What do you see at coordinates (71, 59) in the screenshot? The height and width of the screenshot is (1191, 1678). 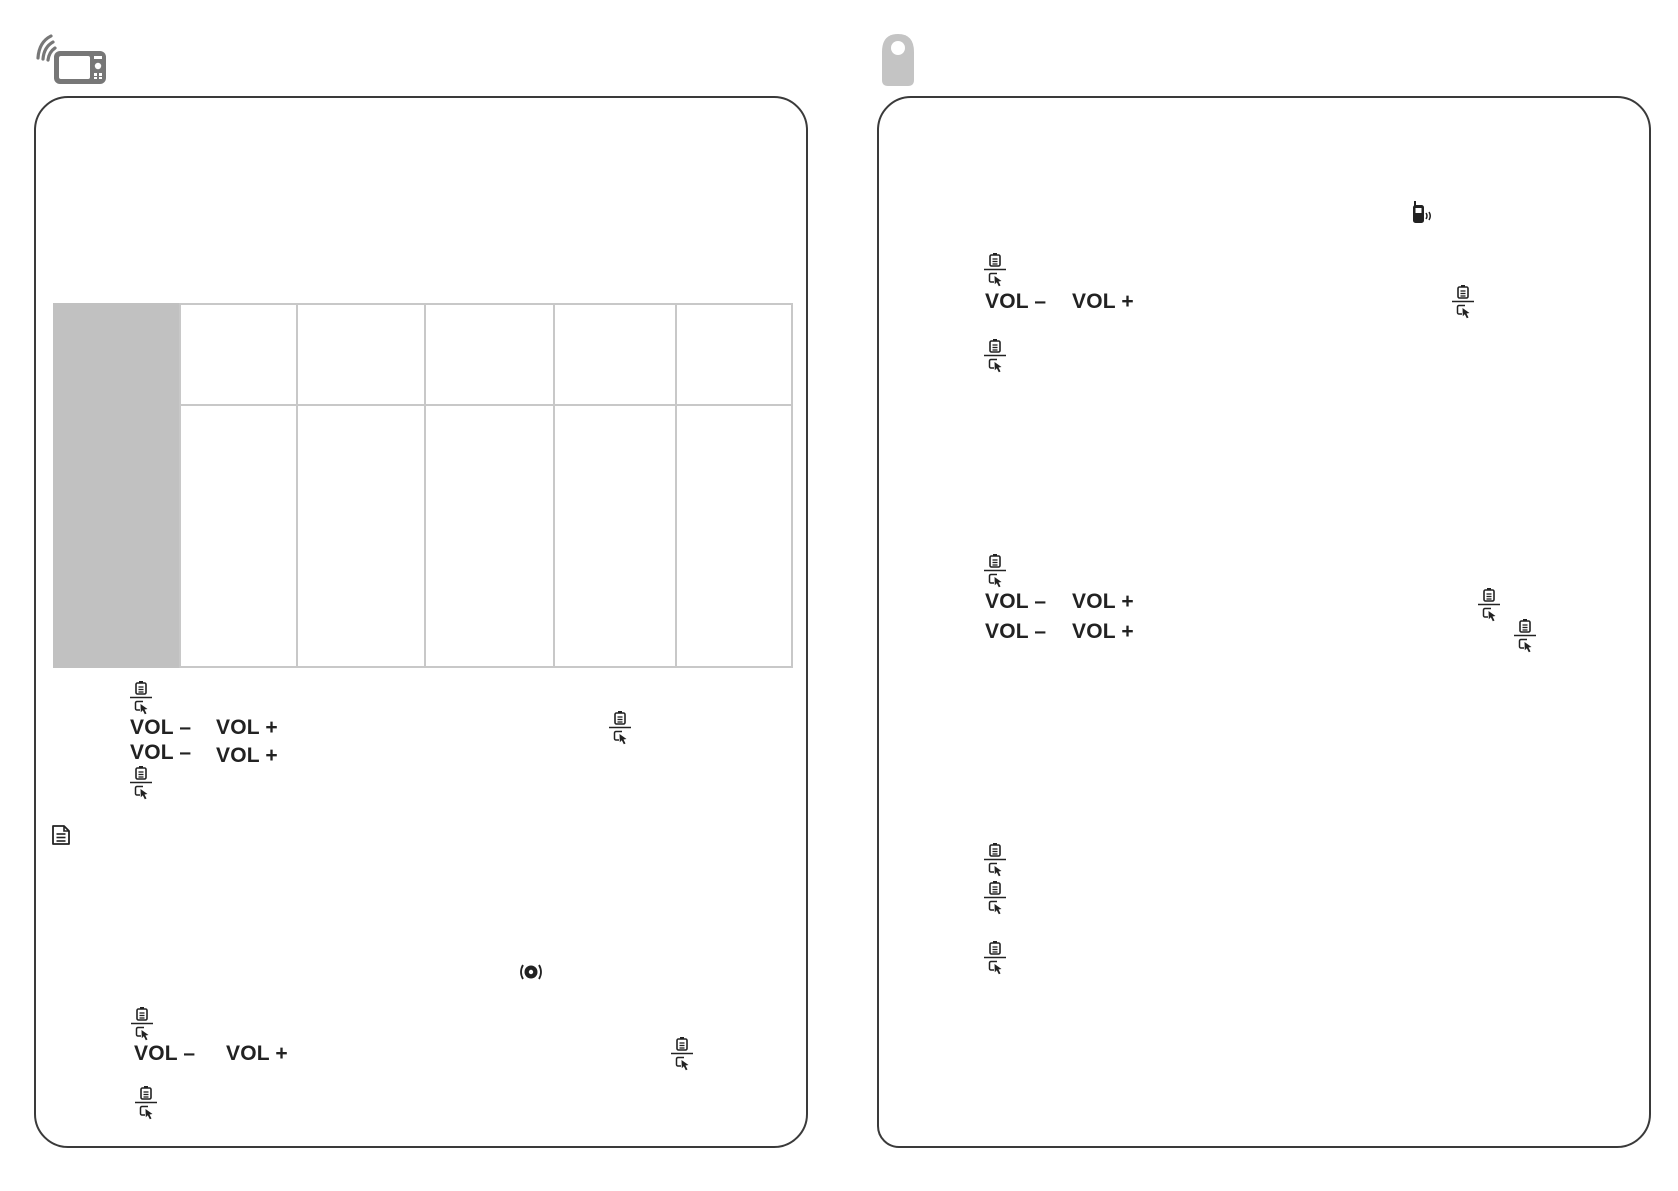 I see `wireless-monitor-icon` at bounding box center [71, 59].